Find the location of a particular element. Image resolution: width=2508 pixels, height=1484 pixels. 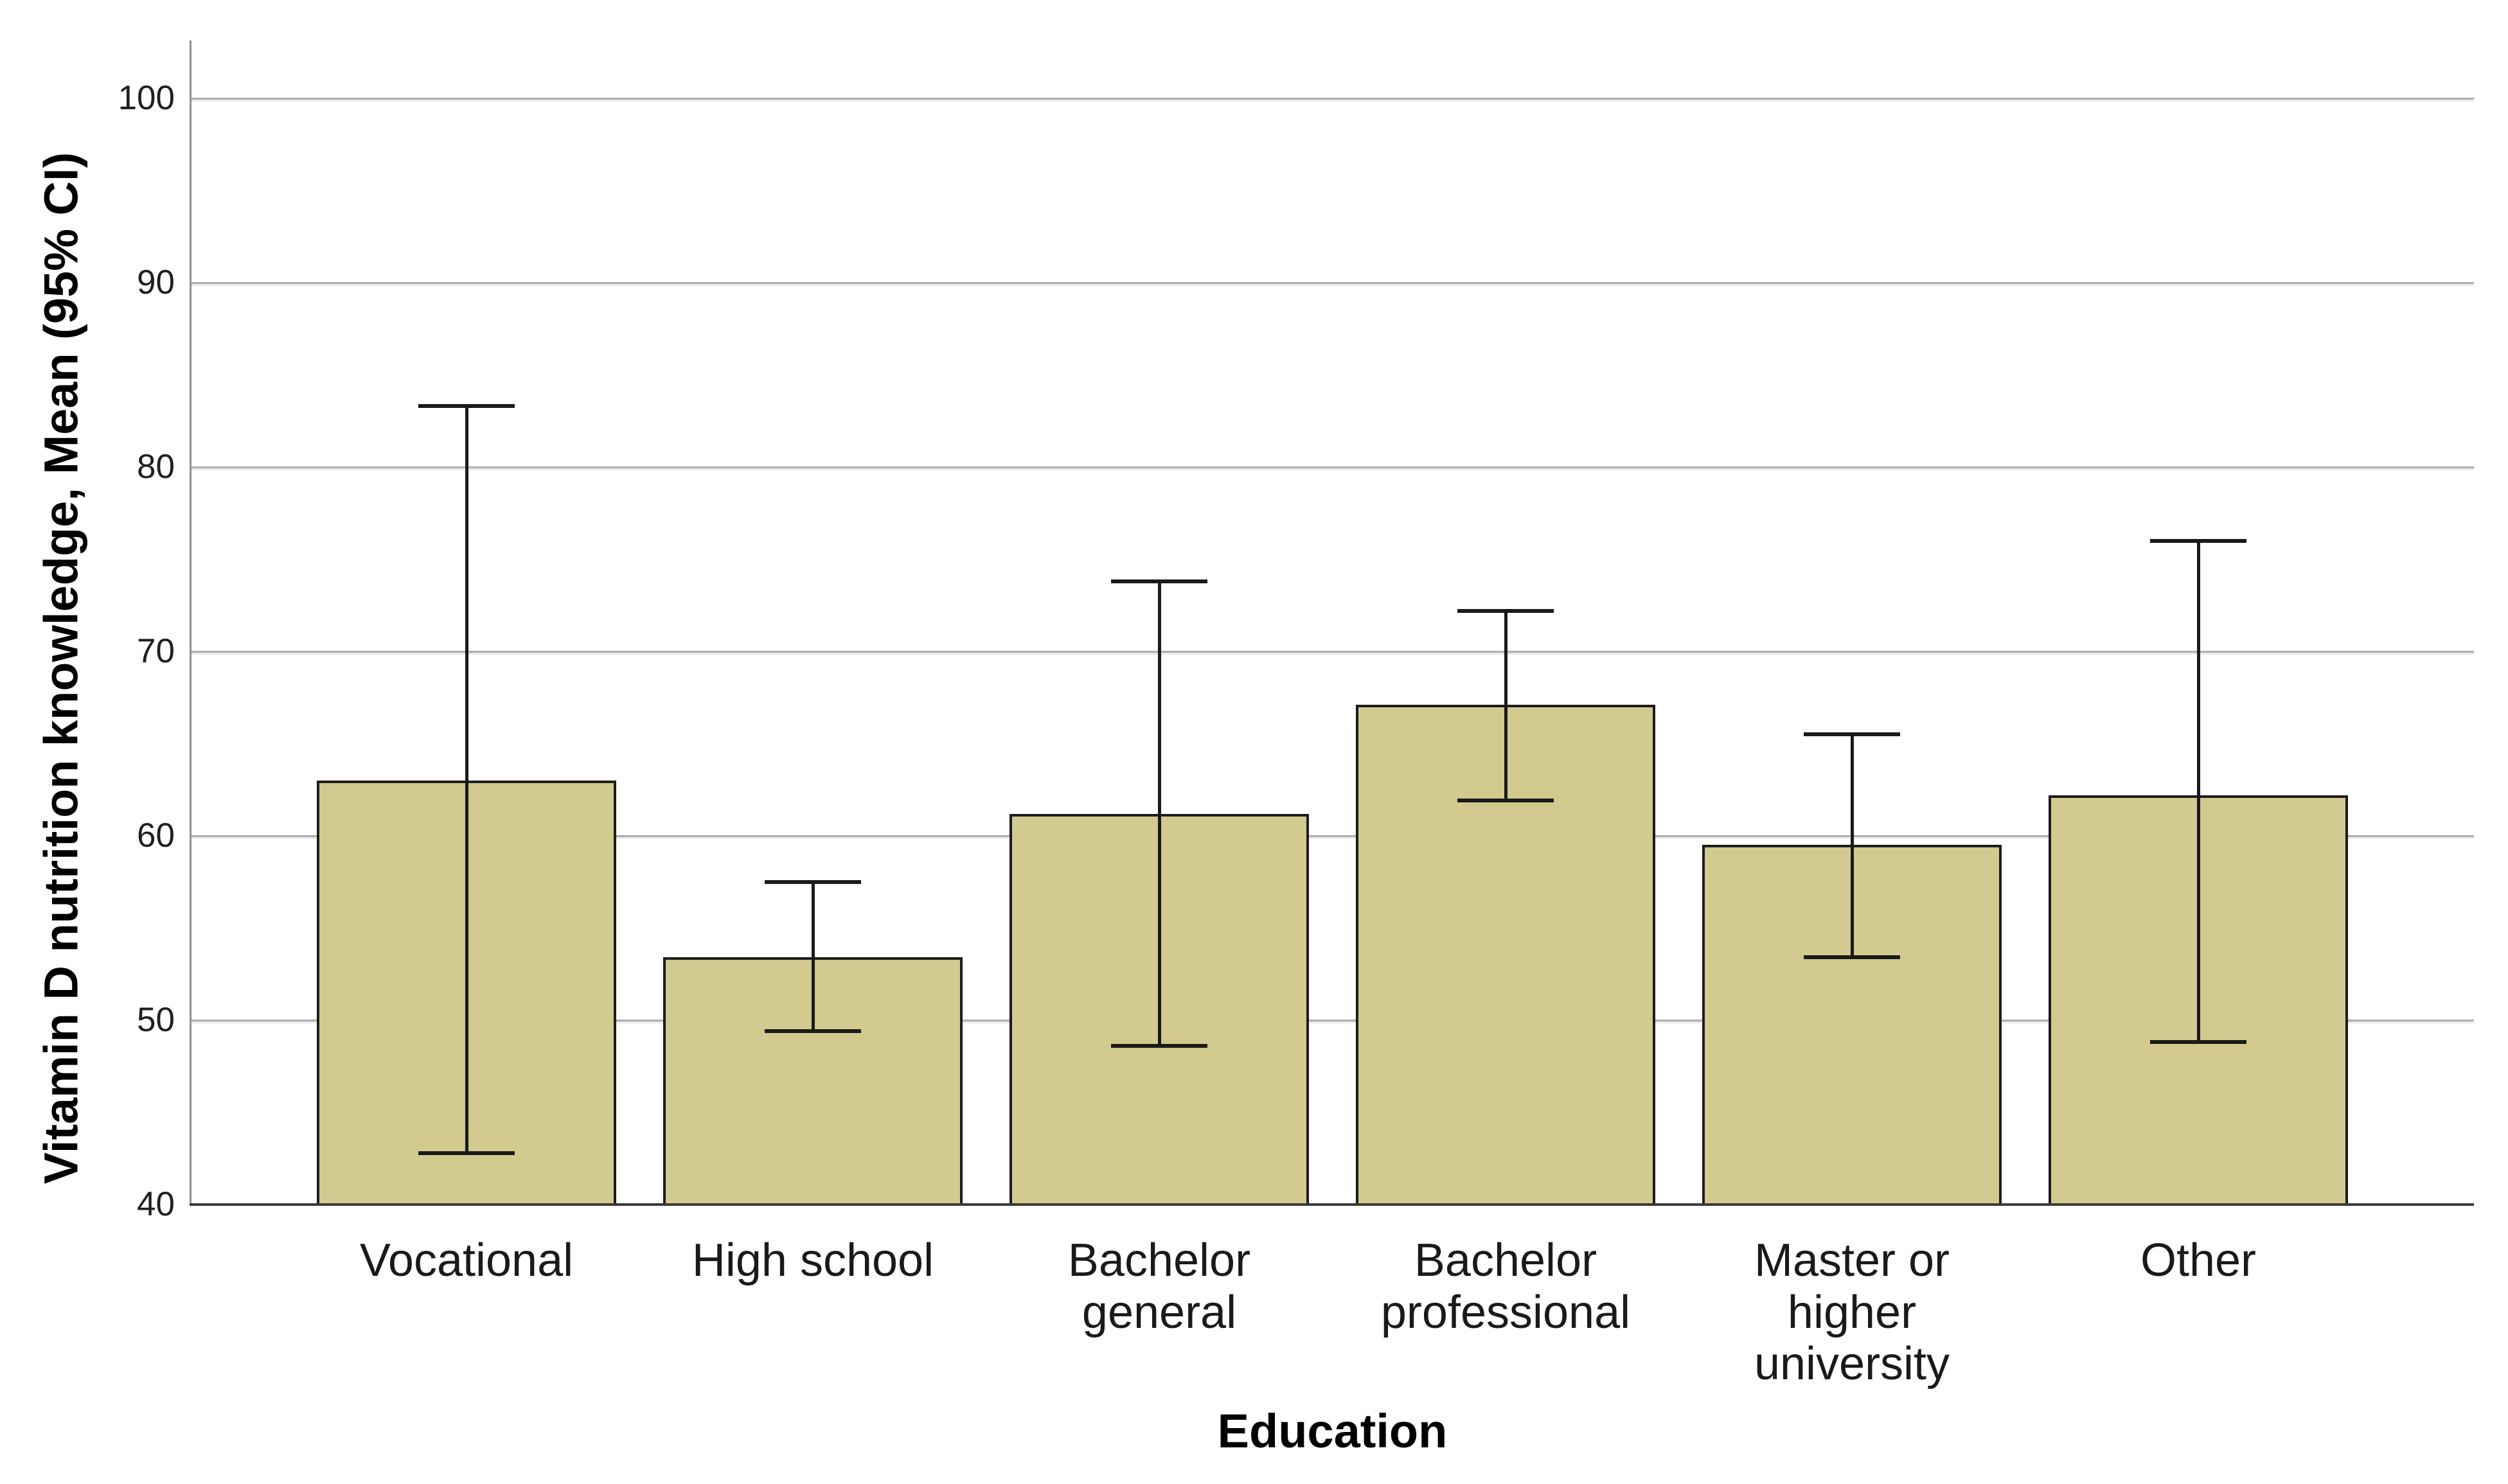

y-tick-label-70: 70 is located at coordinates (156, 651).